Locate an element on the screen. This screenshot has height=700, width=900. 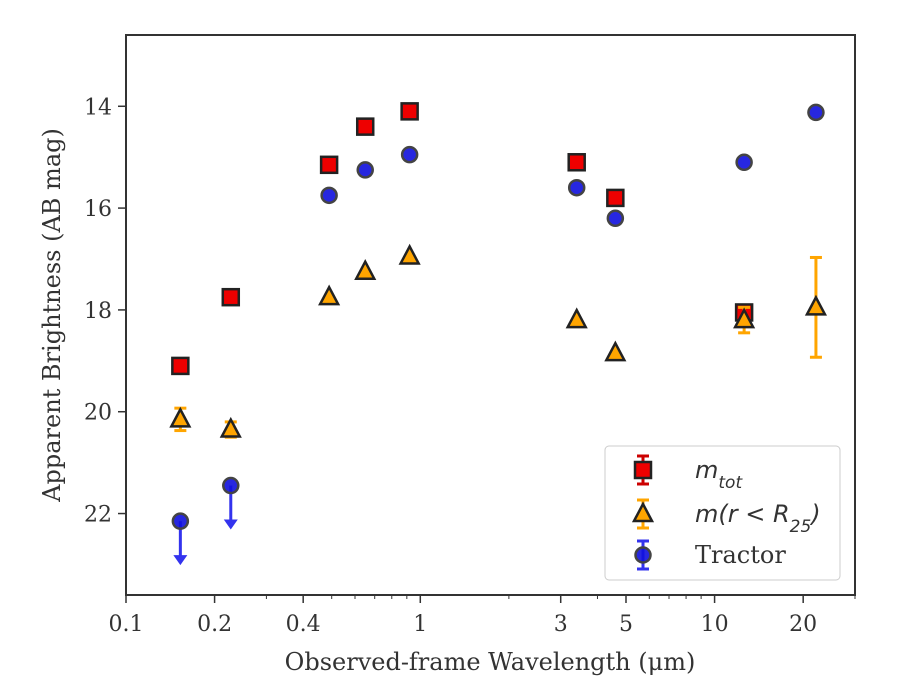
legend-box is located at coordinates (722, 513).